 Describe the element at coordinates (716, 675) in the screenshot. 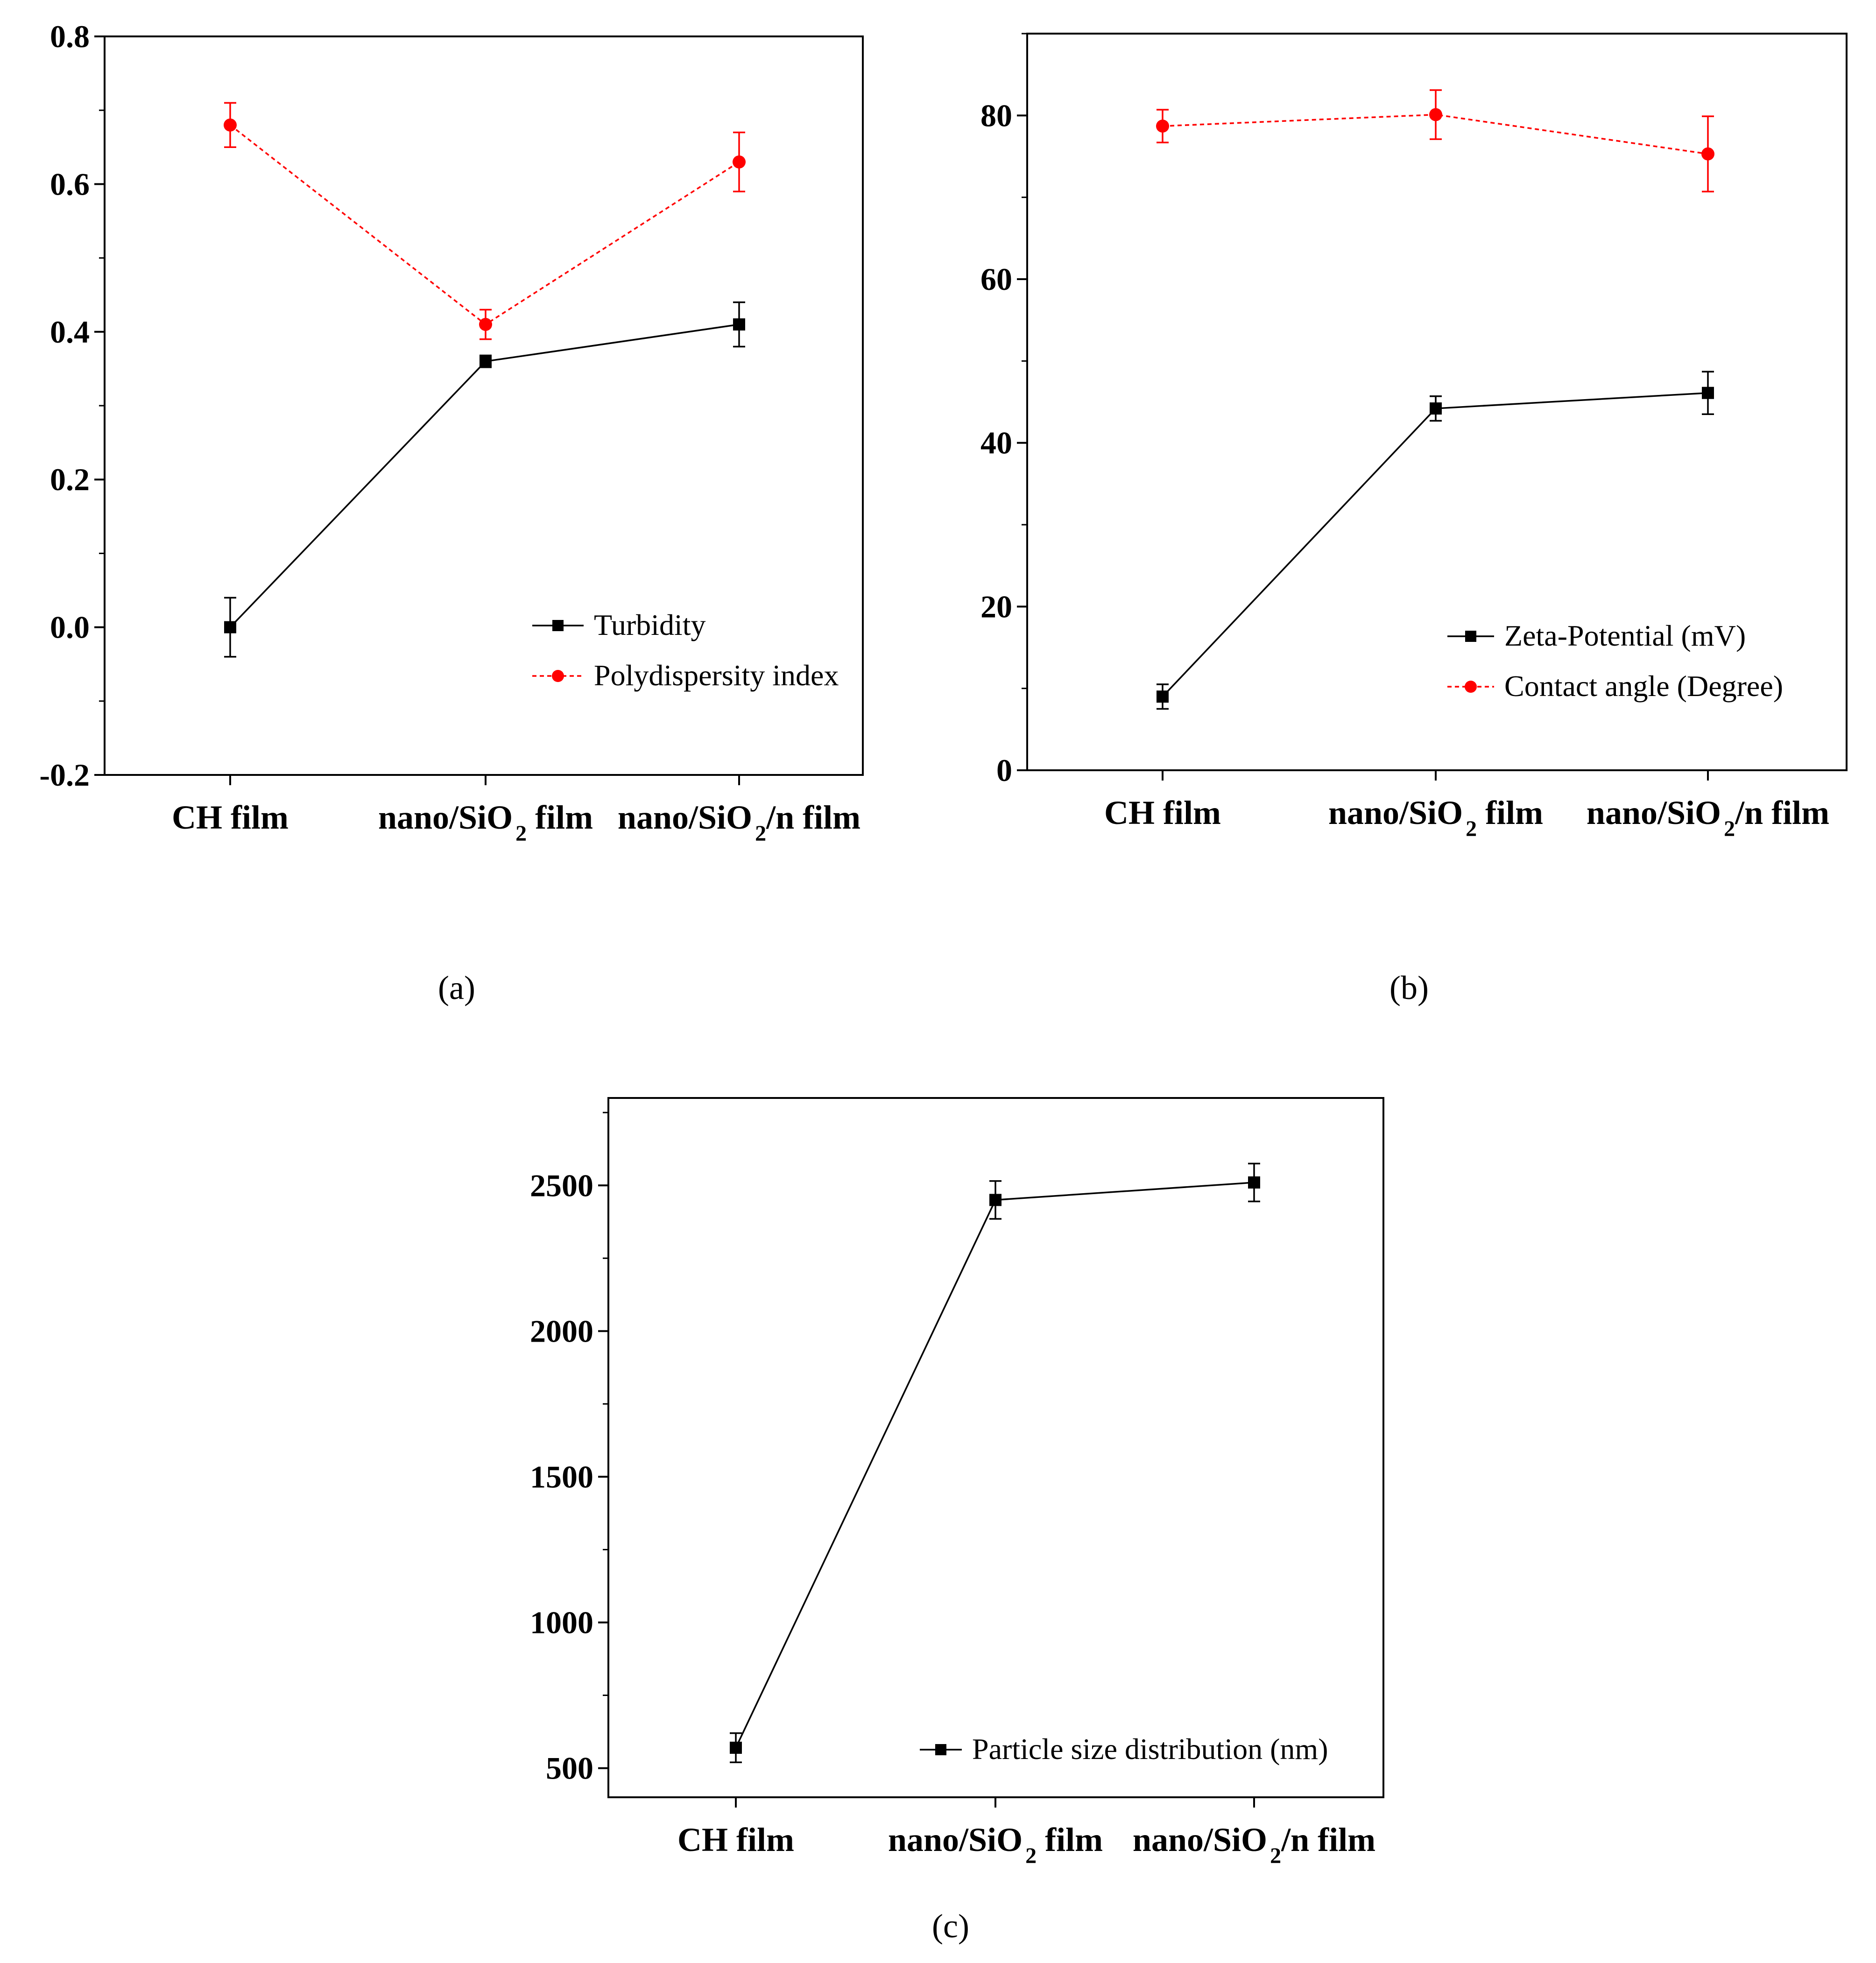

I see `legend-label: Polydispersity index` at that location.